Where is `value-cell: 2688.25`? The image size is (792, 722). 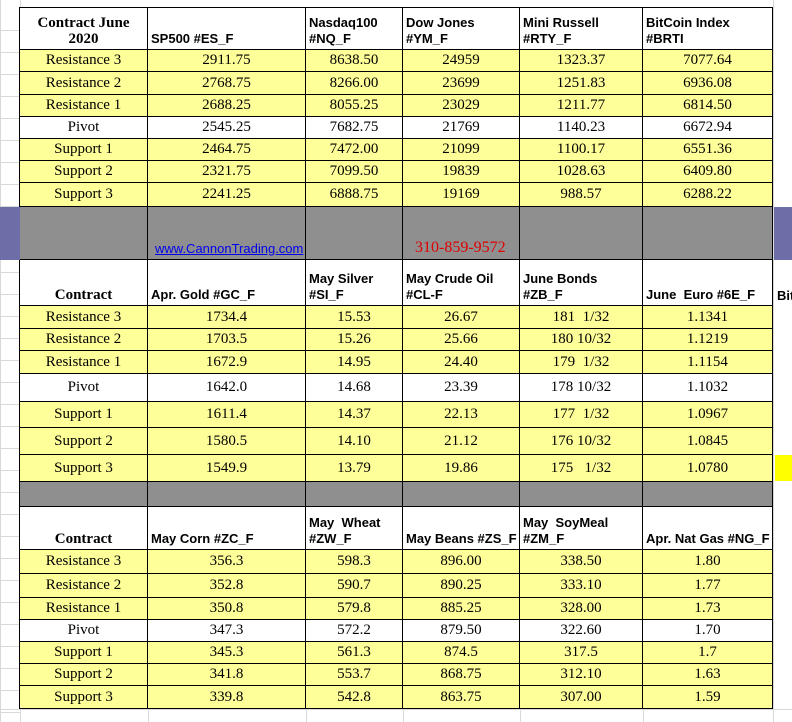 value-cell: 2688.25 is located at coordinates (227, 106).